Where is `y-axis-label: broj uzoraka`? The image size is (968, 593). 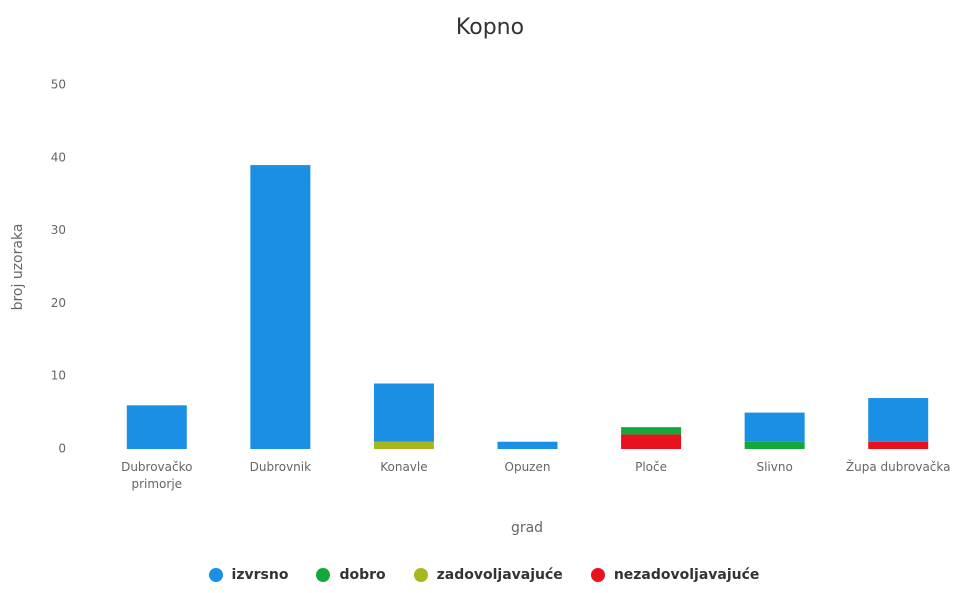
y-axis-label: broj uzoraka is located at coordinates (18, 267).